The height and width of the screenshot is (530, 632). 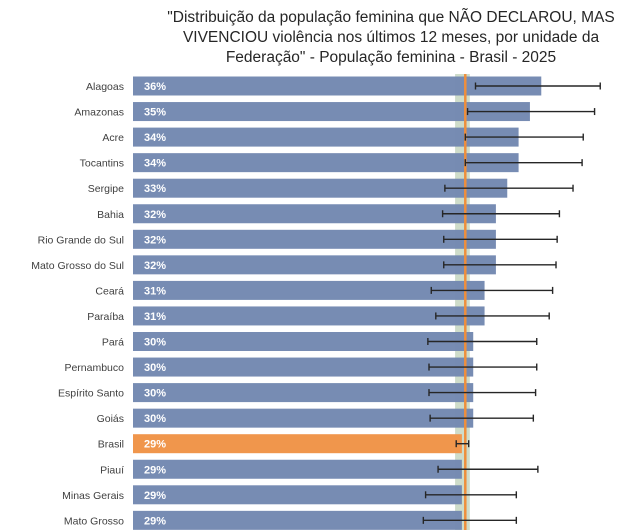 I want to click on value-label-17: 29%, so click(x=155, y=521).